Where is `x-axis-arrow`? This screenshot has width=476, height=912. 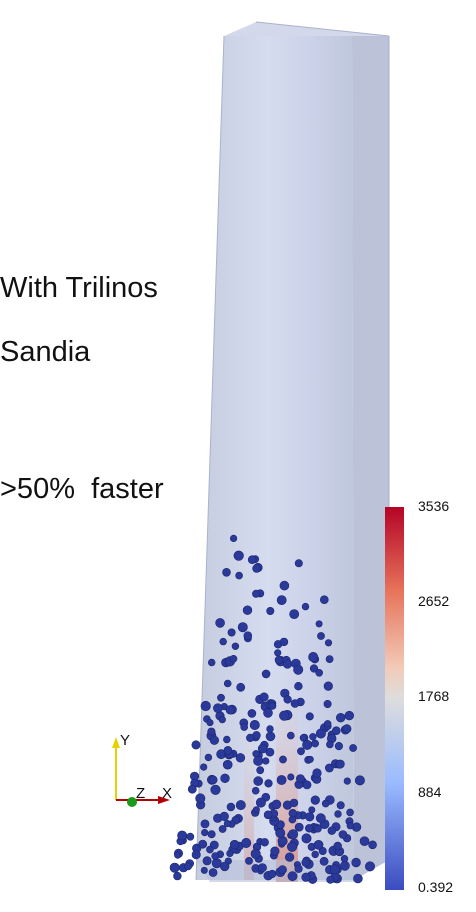 x-axis-arrow is located at coordinates (164, 800).